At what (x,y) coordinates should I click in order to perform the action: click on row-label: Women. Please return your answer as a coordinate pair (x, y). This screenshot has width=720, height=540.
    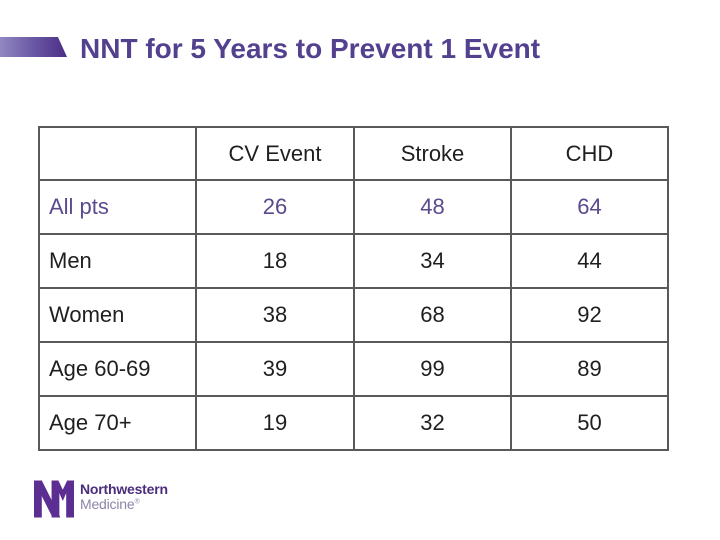
    Looking at the image, I should click on (117, 315).